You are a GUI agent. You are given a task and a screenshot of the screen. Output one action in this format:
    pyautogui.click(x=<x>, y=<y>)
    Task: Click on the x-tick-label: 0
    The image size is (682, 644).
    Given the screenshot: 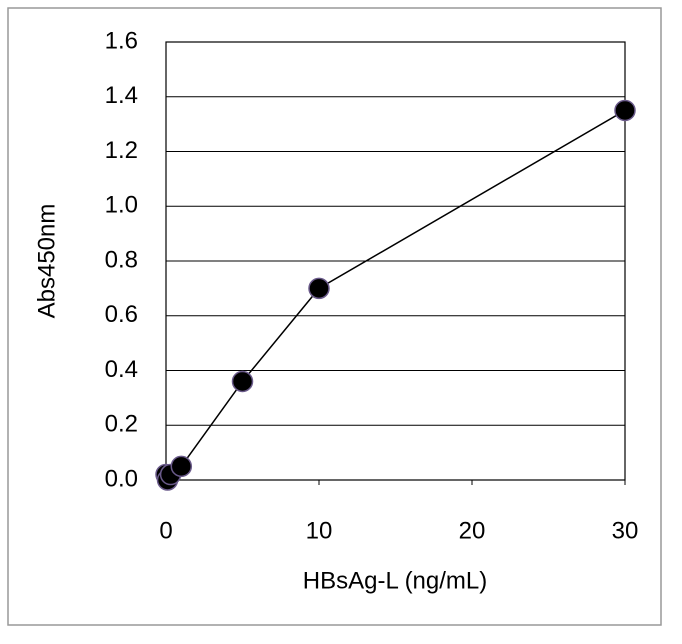 What is the action you would take?
    pyautogui.click(x=165, y=530)
    